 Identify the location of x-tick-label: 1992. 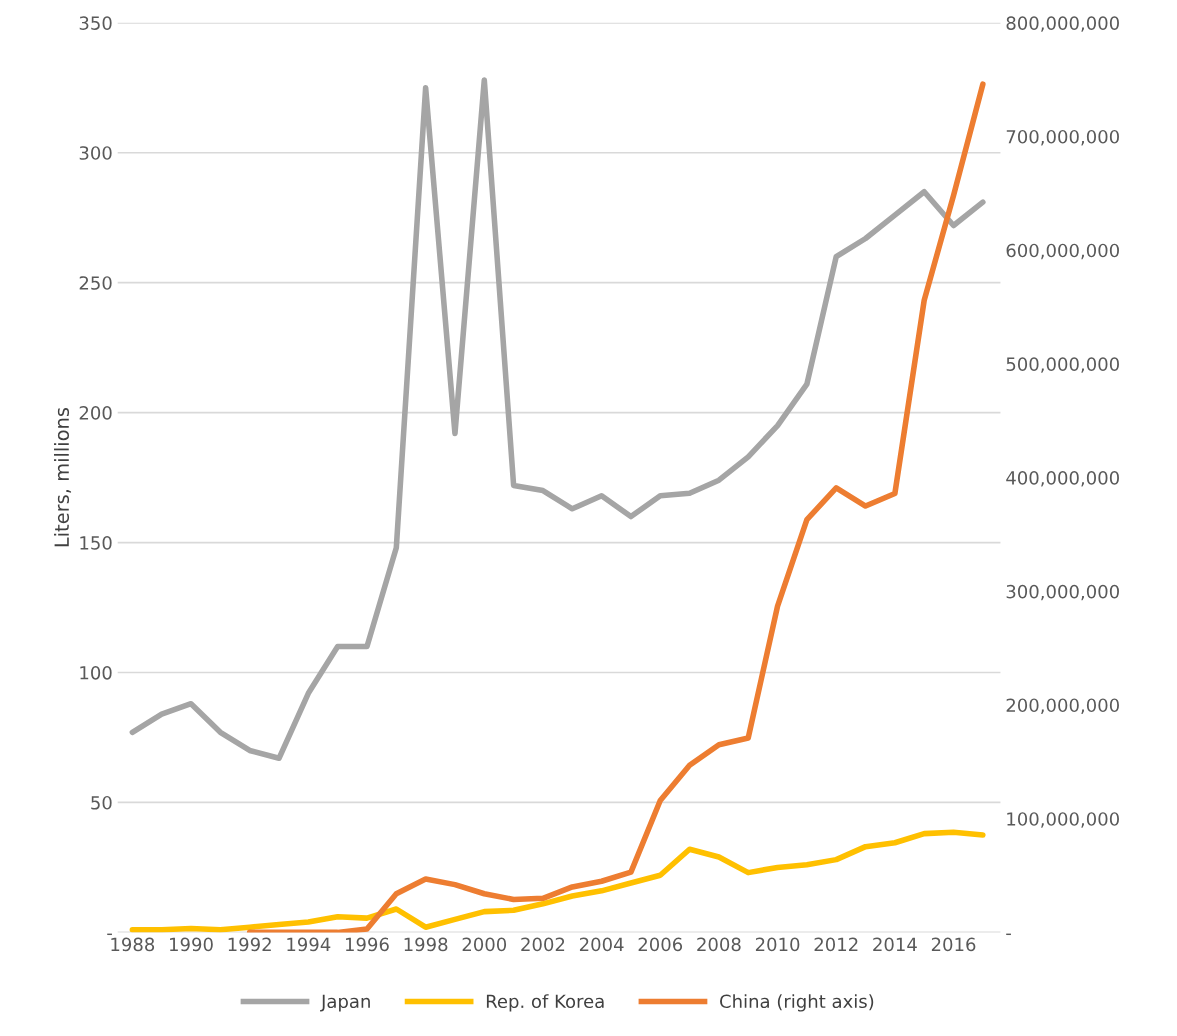
(249, 944).